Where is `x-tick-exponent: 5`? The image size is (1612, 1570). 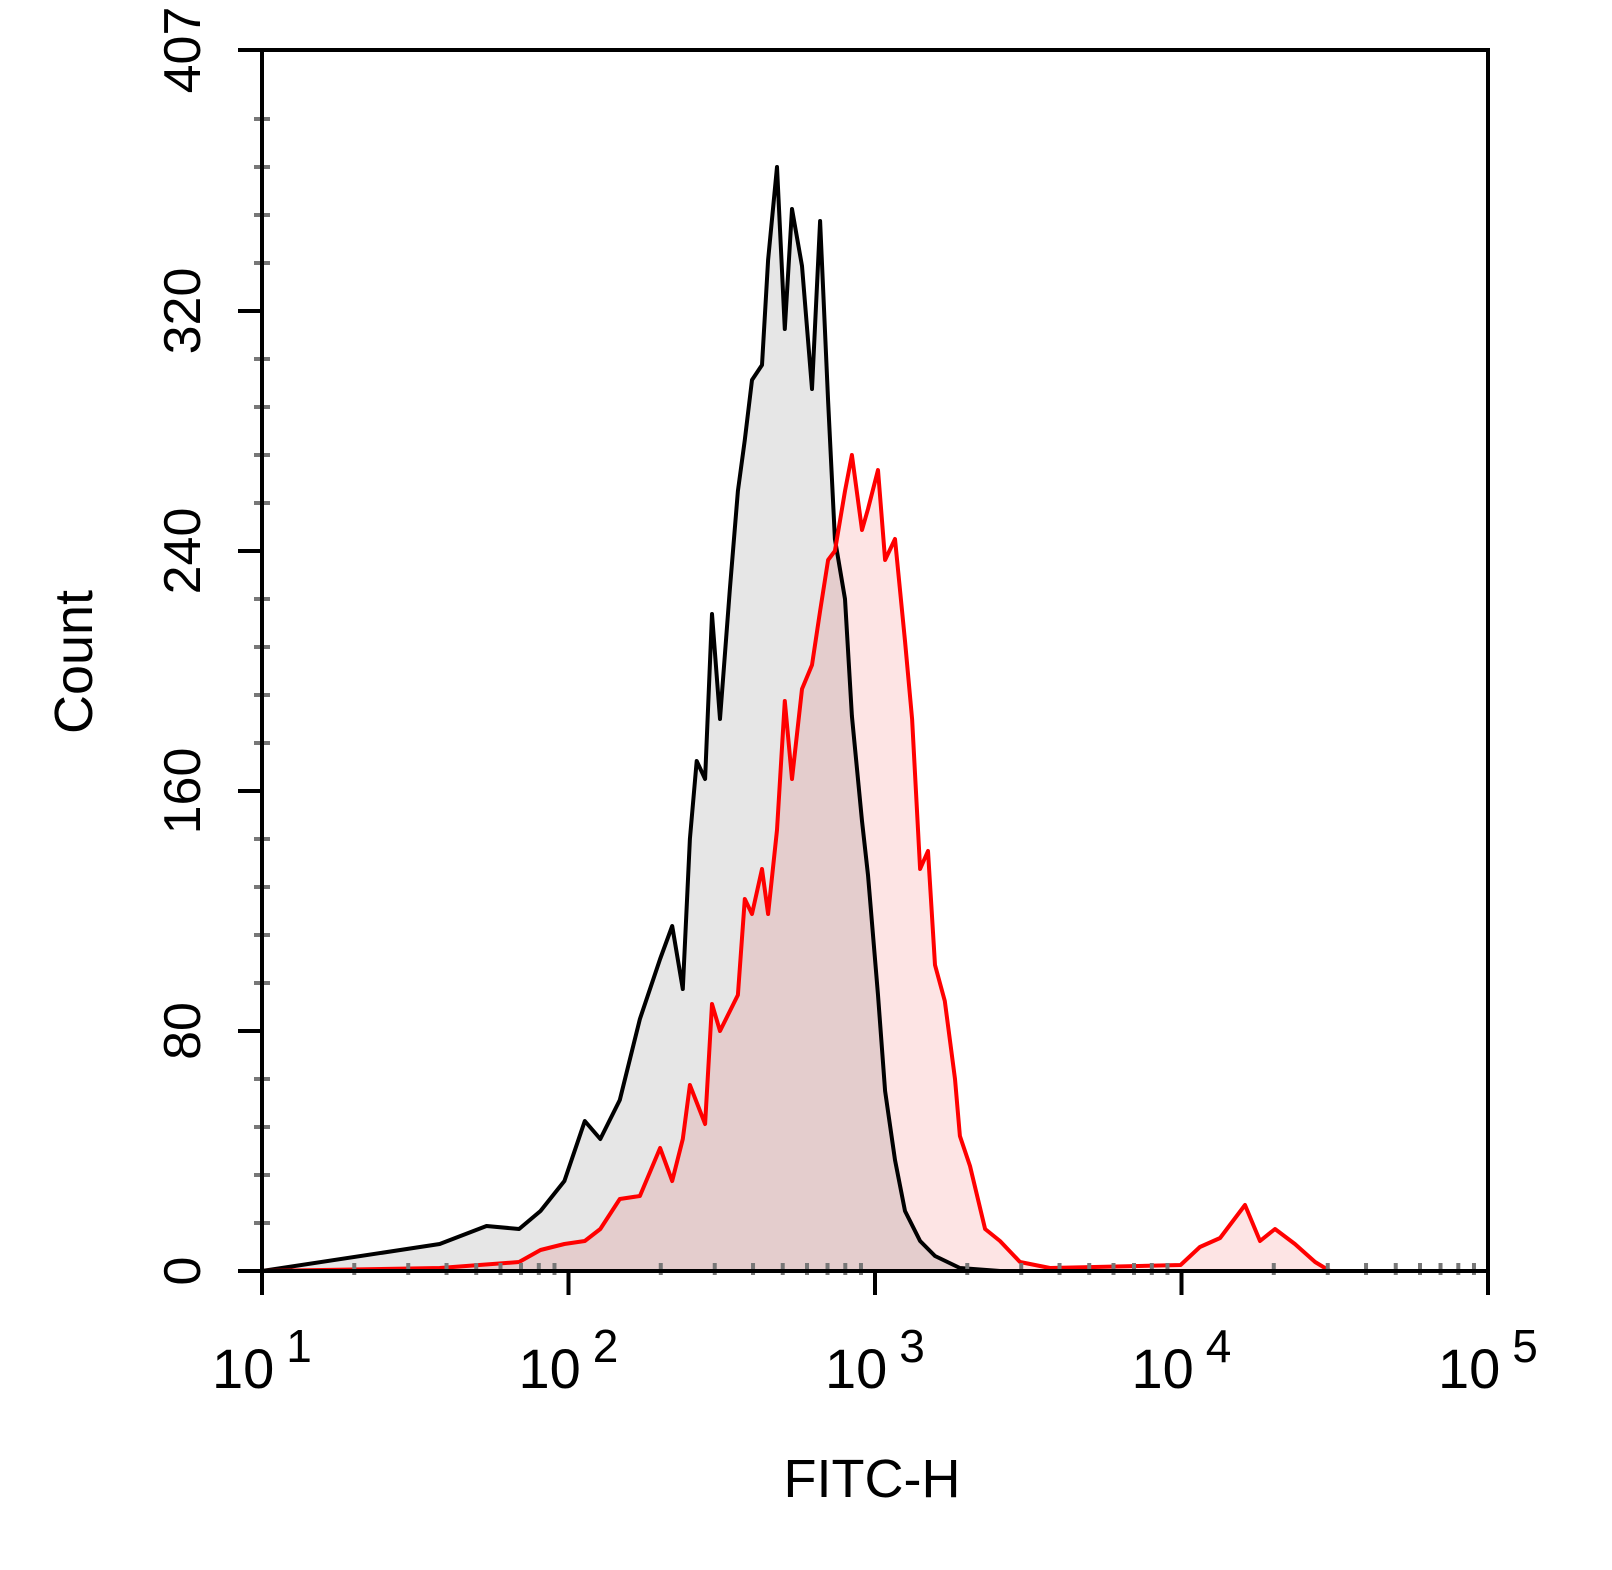
x-tick-exponent: 5 is located at coordinates (1525, 1346).